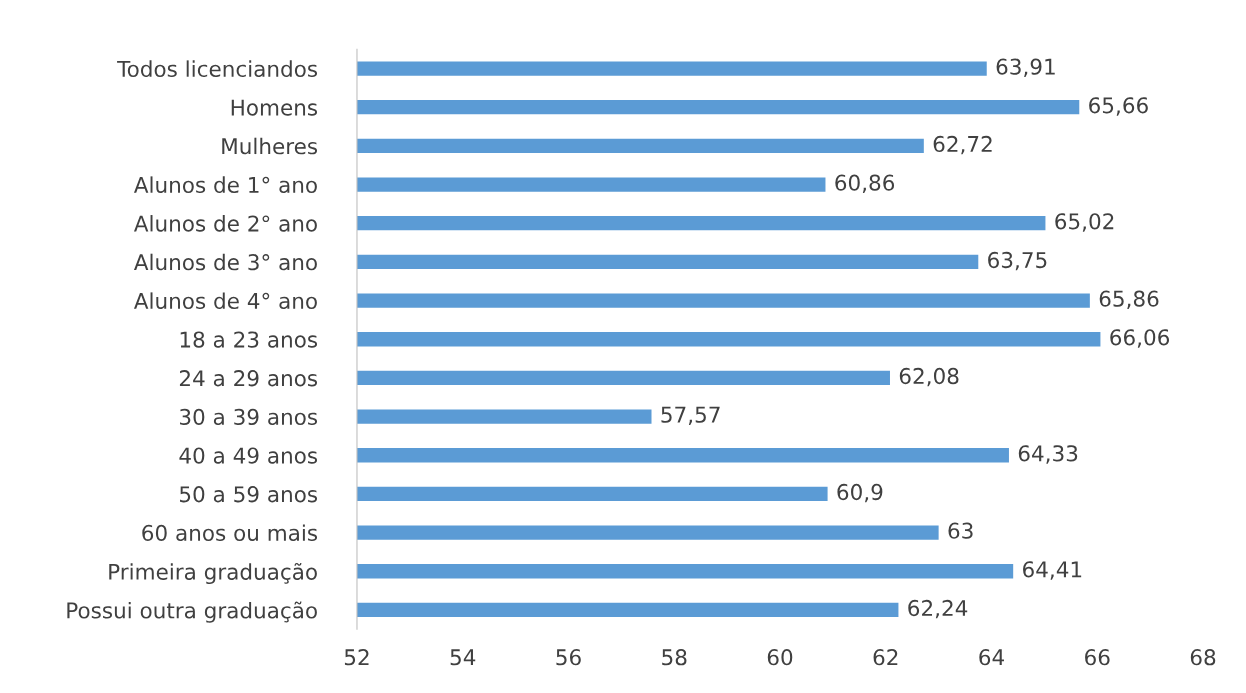 The width and height of the screenshot is (1246, 693). I want to click on y-tick-label: 24 a 29 anos, so click(248, 378).